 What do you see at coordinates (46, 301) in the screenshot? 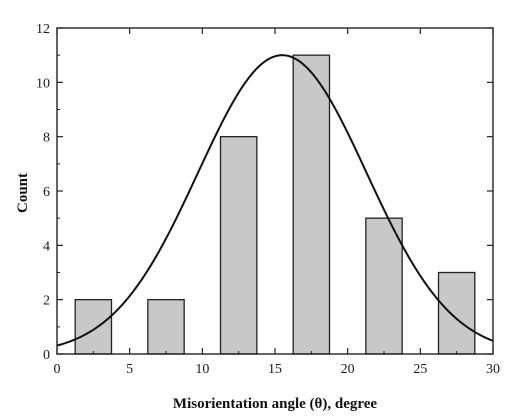
I see `y-tick-label: 2` at bounding box center [46, 301].